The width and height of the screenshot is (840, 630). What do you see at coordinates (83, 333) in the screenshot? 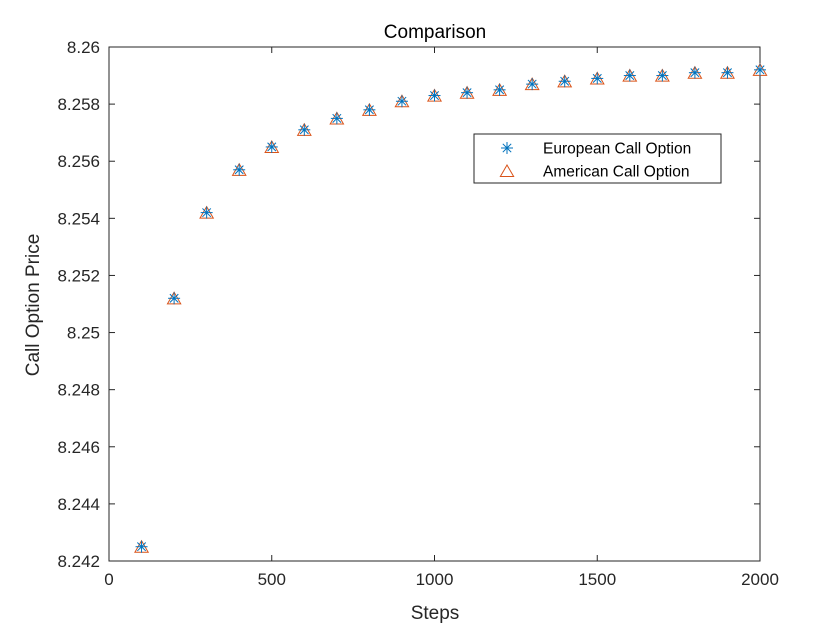
I see `y-tick-label: 8.25` at bounding box center [83, 333].